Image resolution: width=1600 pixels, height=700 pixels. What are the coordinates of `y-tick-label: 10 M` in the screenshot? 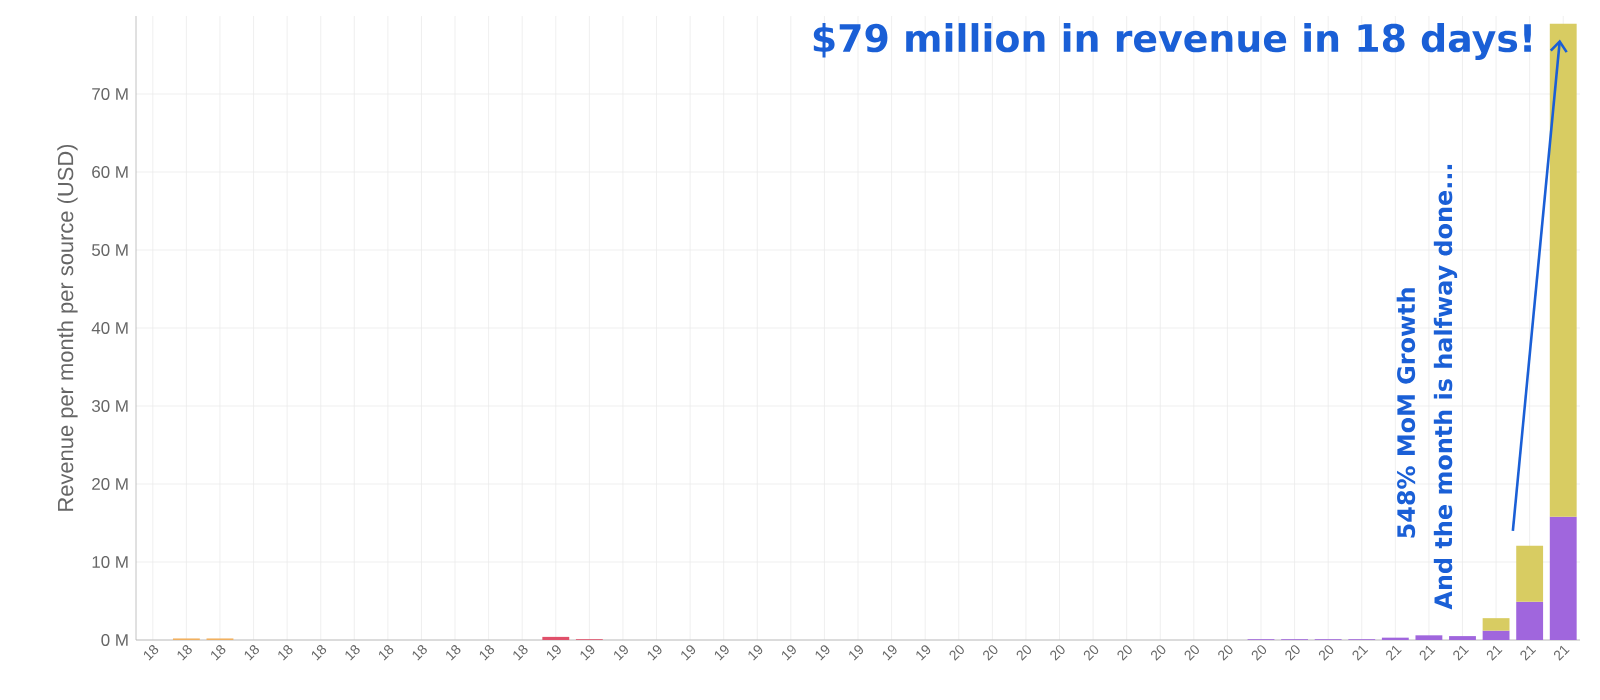 It's located at (110, 562).